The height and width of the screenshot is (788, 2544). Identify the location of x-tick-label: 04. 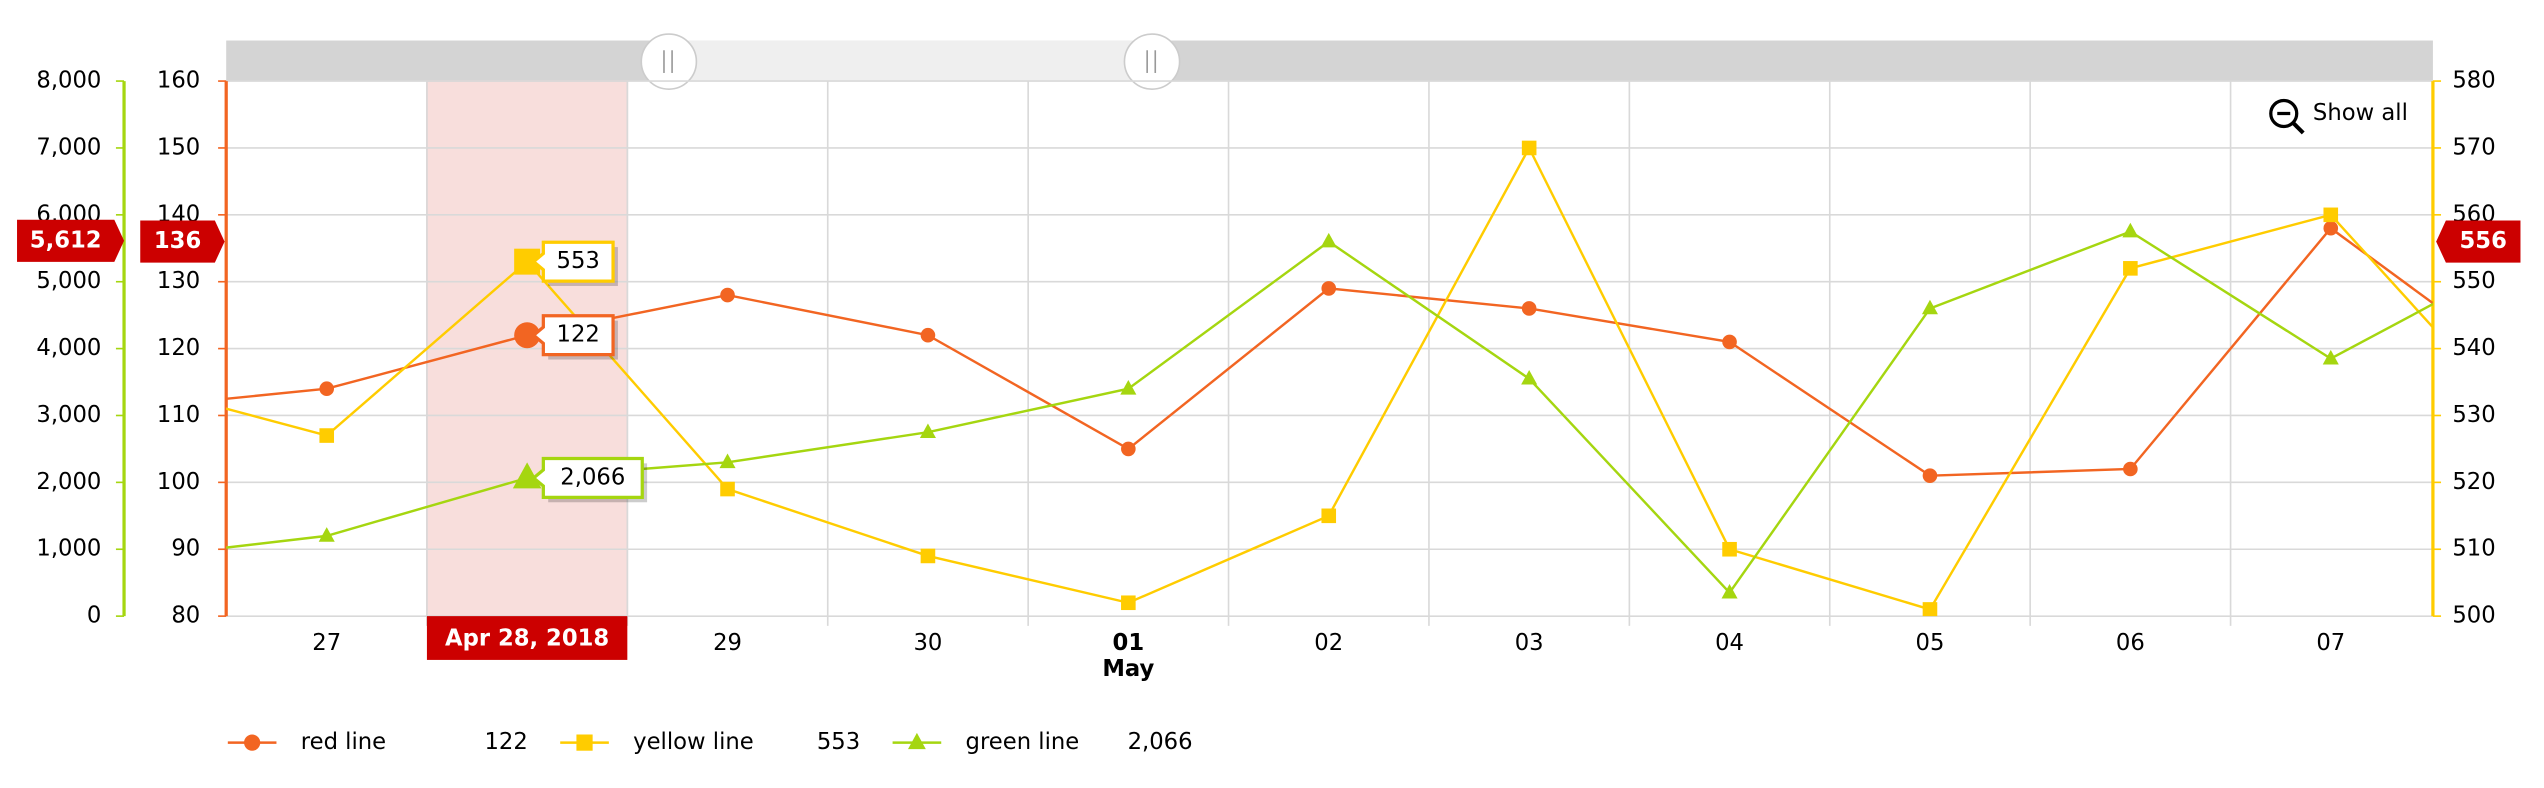
(1729, 643).